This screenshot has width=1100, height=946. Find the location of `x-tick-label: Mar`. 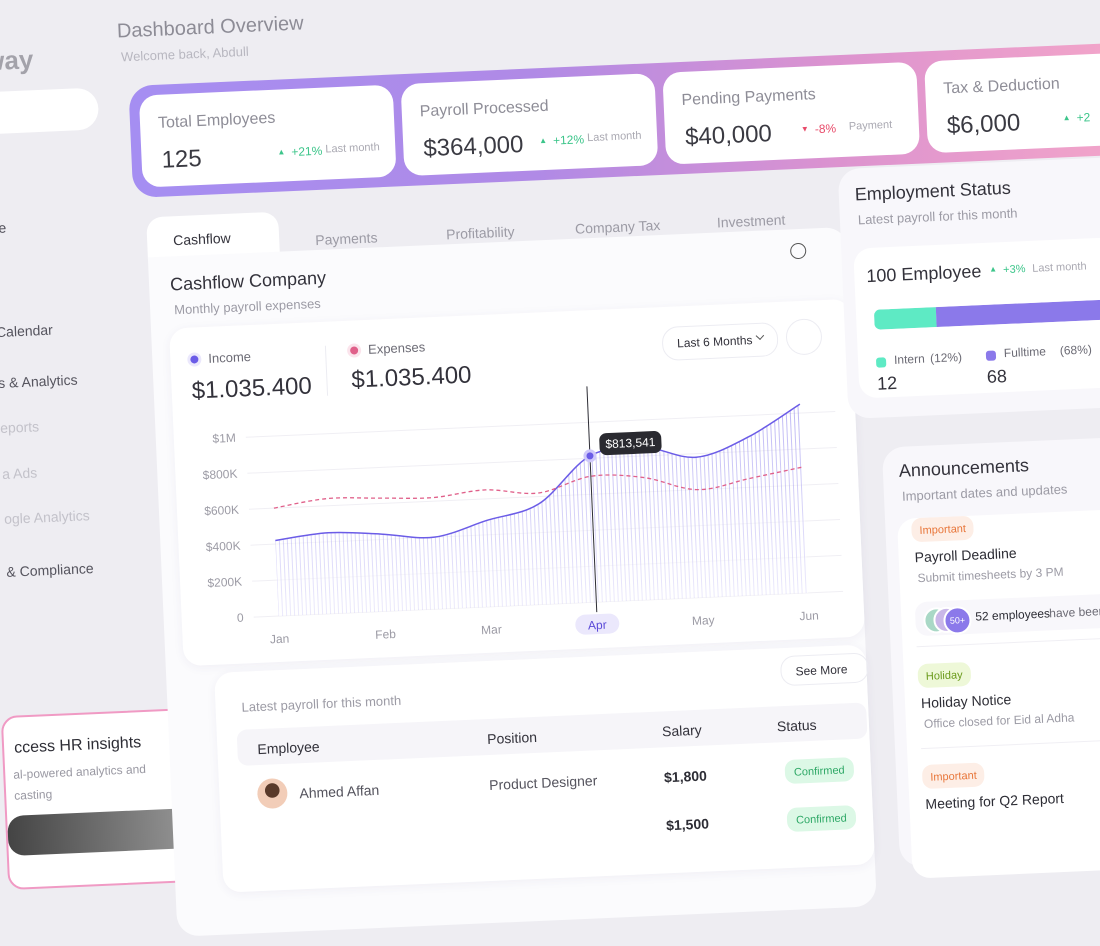

x-tick-label: Mar is located at coordinates (491, 629).